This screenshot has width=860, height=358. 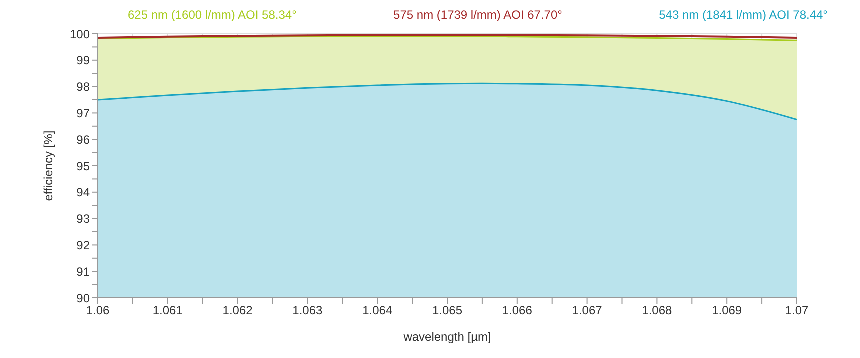 What do you see at coordinates (98, 311) in the screenshot?
I see `x-tick-label: 1.06` at bounding box center [98, 311].